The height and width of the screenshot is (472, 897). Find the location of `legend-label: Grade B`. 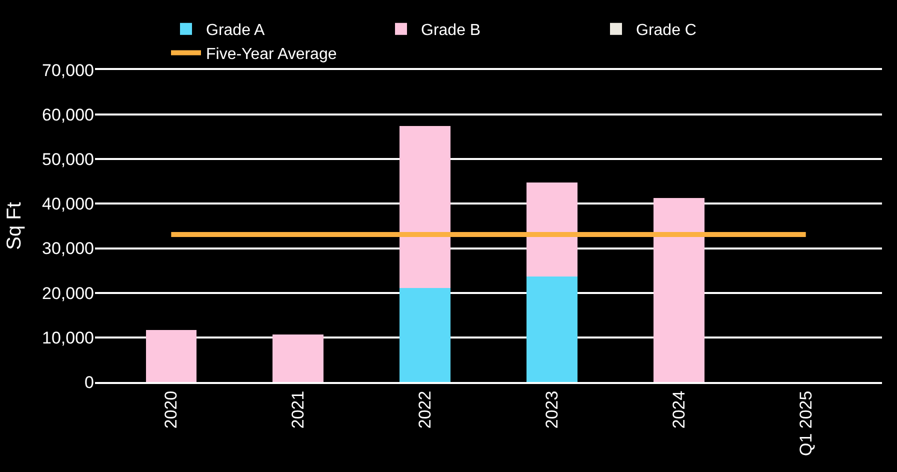

legend-label: Grade B is located at coordinates (451, 31).